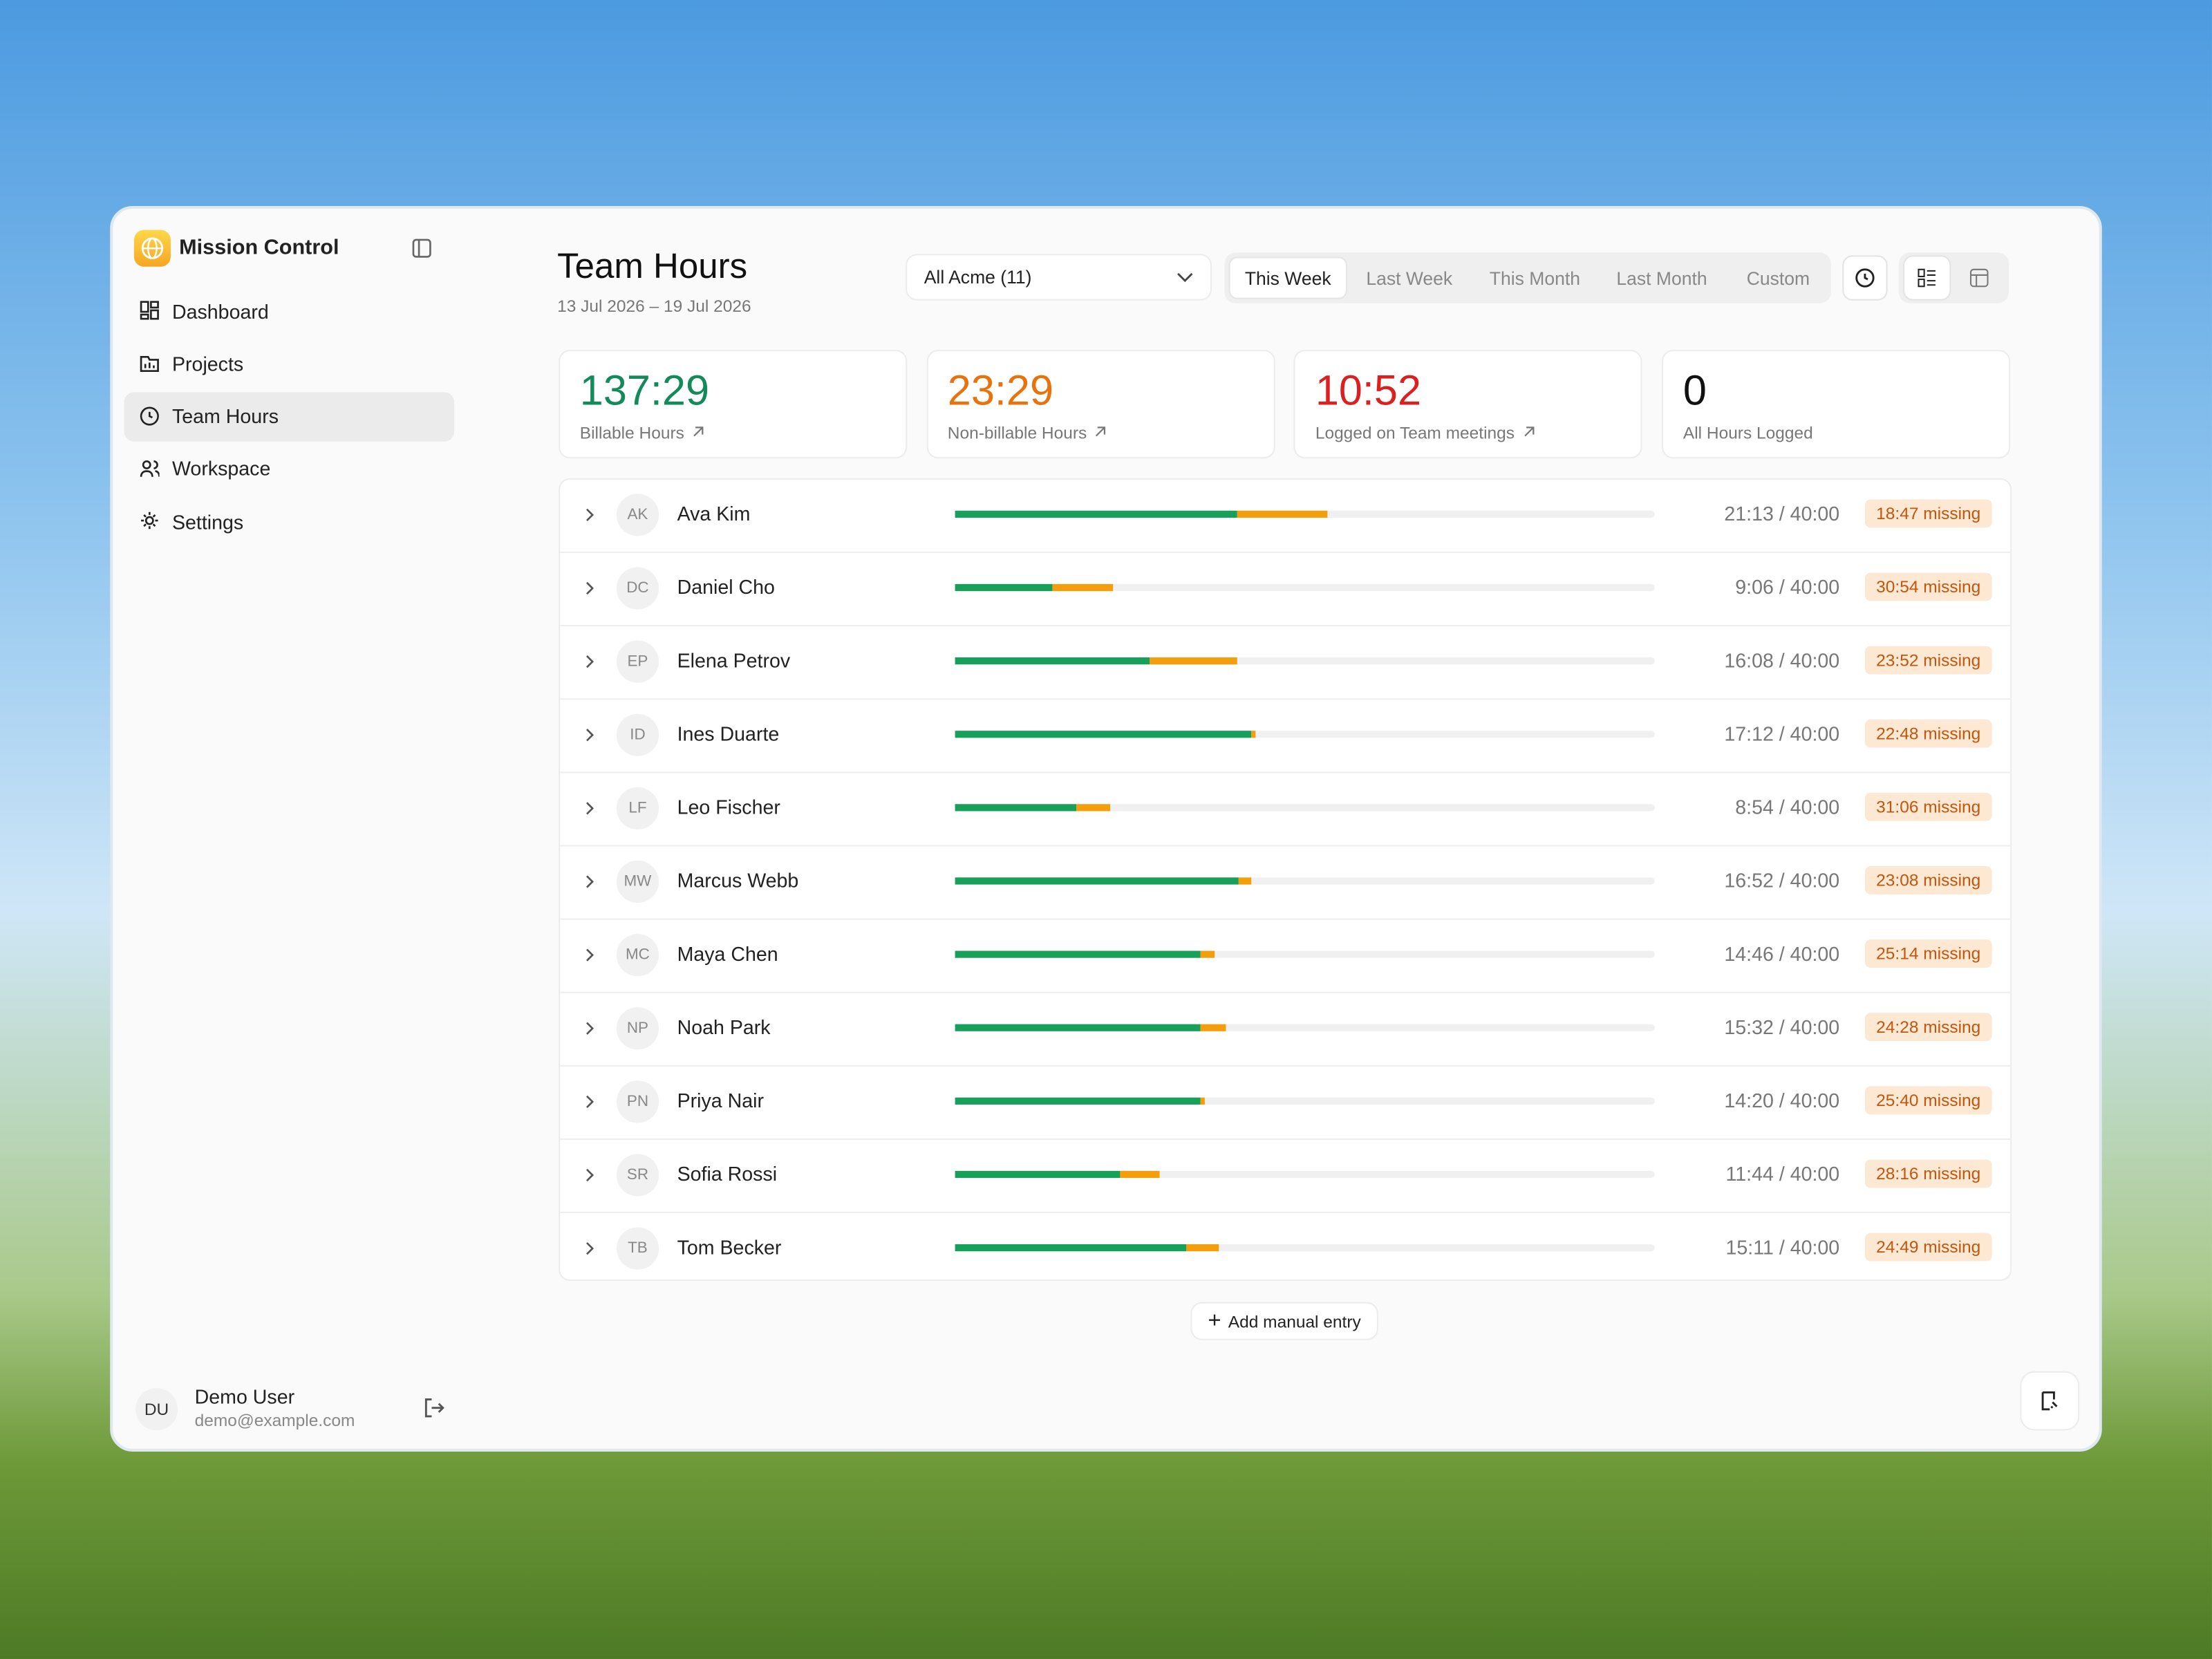  I want to click on period-tab: Last Month, so click(1661, 278).